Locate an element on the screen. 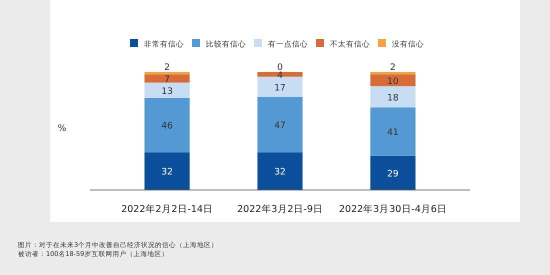  data-label: 29 is located at coordinates (393, 174).